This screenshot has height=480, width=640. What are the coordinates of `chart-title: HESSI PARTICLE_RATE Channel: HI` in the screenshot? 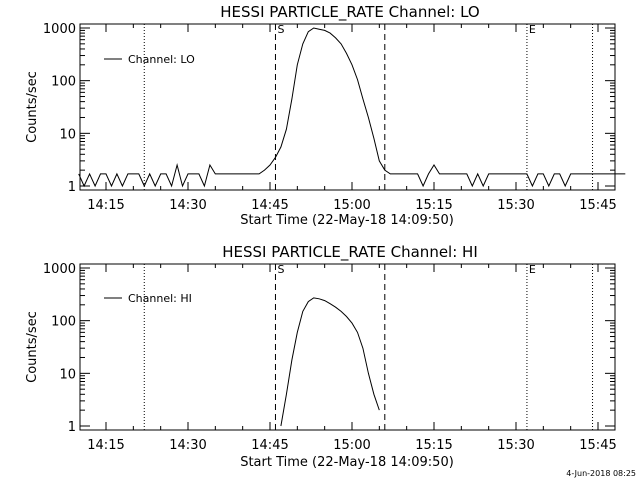 It's located at (350, 252).